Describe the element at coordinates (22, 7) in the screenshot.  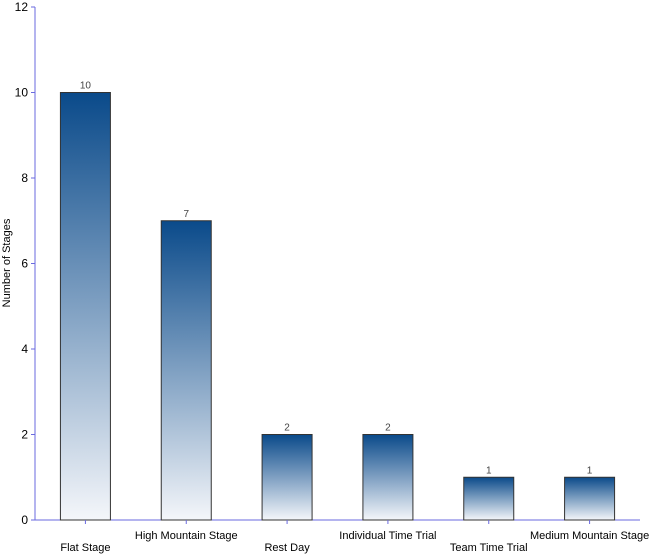
I see `y-tick-label: 12` at that location.